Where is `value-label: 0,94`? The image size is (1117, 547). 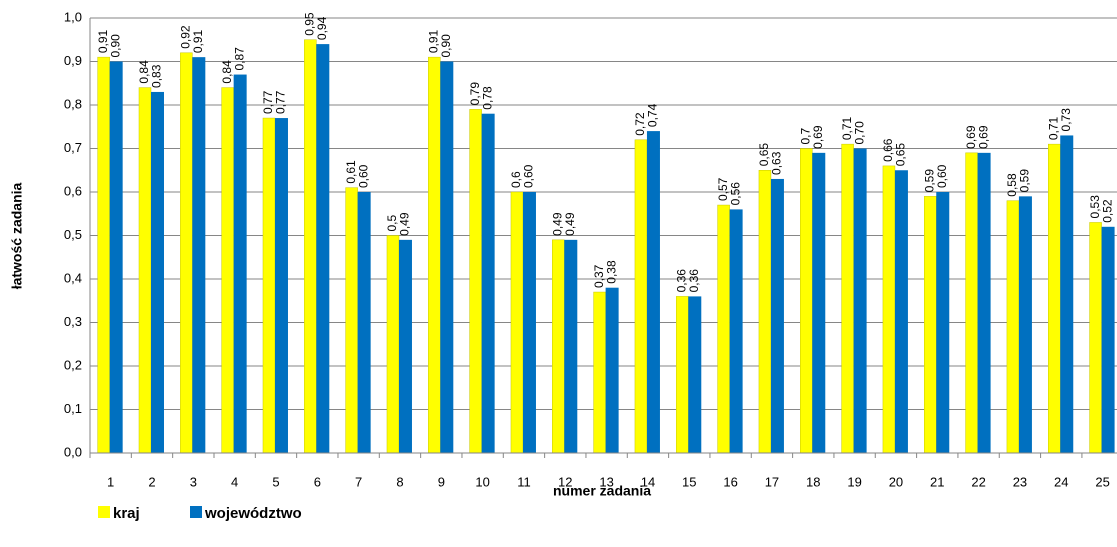 value-label: 0,94 is located at coordinates (322, 28).